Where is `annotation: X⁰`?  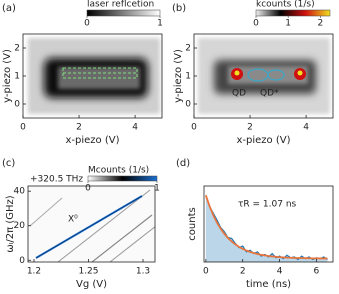
annotation: X⁰ is located at coordinates (73, 220).